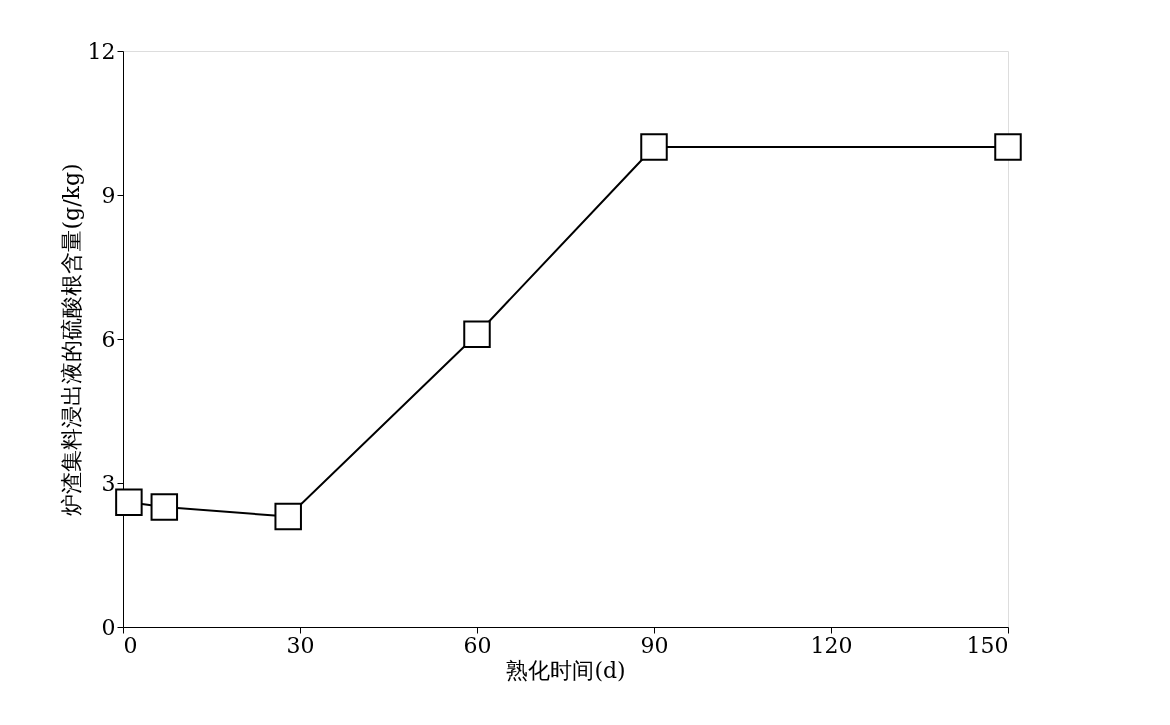  I want to click on x-tick-label: 150, so click(987, 645).